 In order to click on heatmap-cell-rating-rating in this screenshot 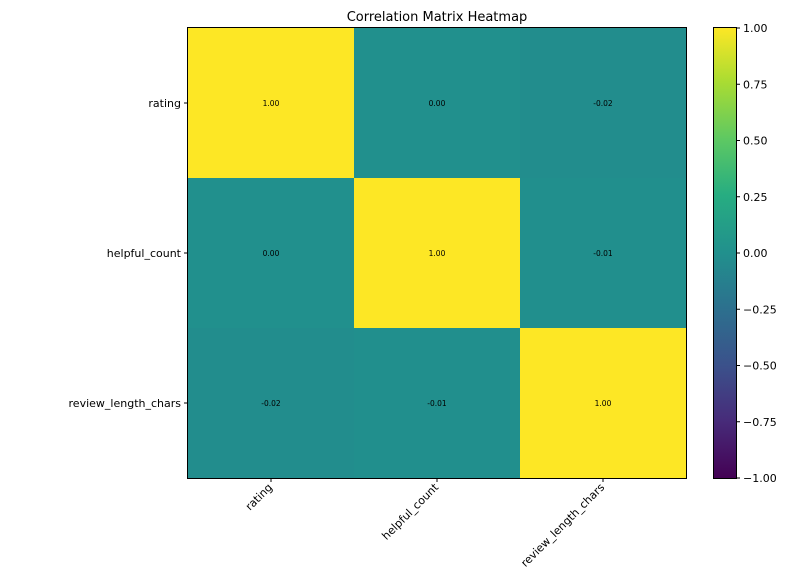, I will do `click(271, 103)`.